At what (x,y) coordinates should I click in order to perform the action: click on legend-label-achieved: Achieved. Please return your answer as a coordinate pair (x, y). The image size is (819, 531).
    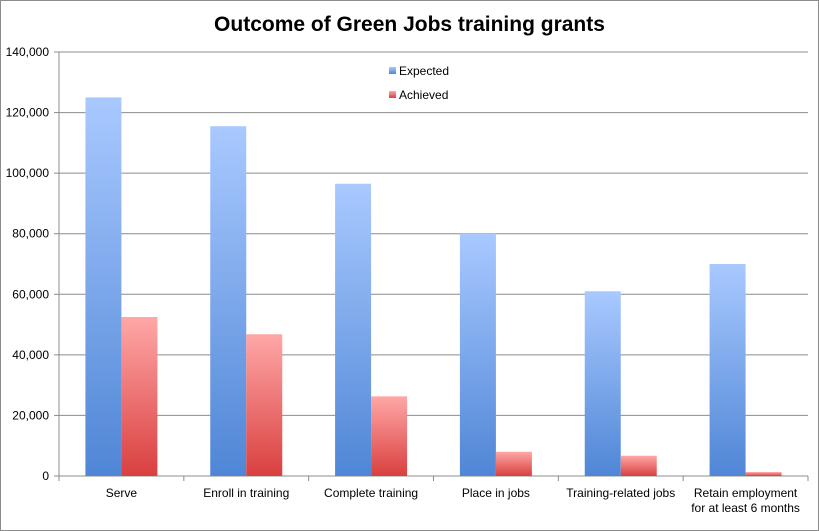
    Looking at the image, I should click on (423, 95).